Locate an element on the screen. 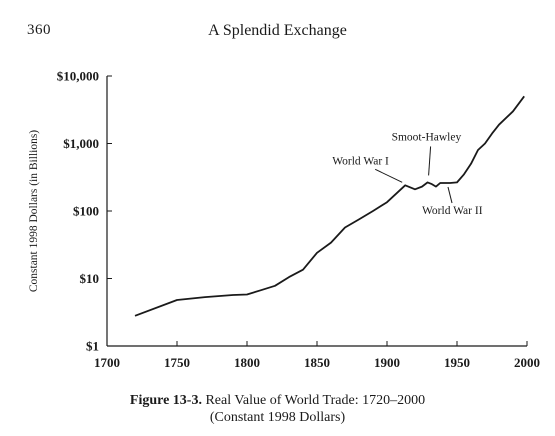 The height and width of the screenshot is (436, 555). x-tick-label: 1750 is located at coordinates (177, 362).